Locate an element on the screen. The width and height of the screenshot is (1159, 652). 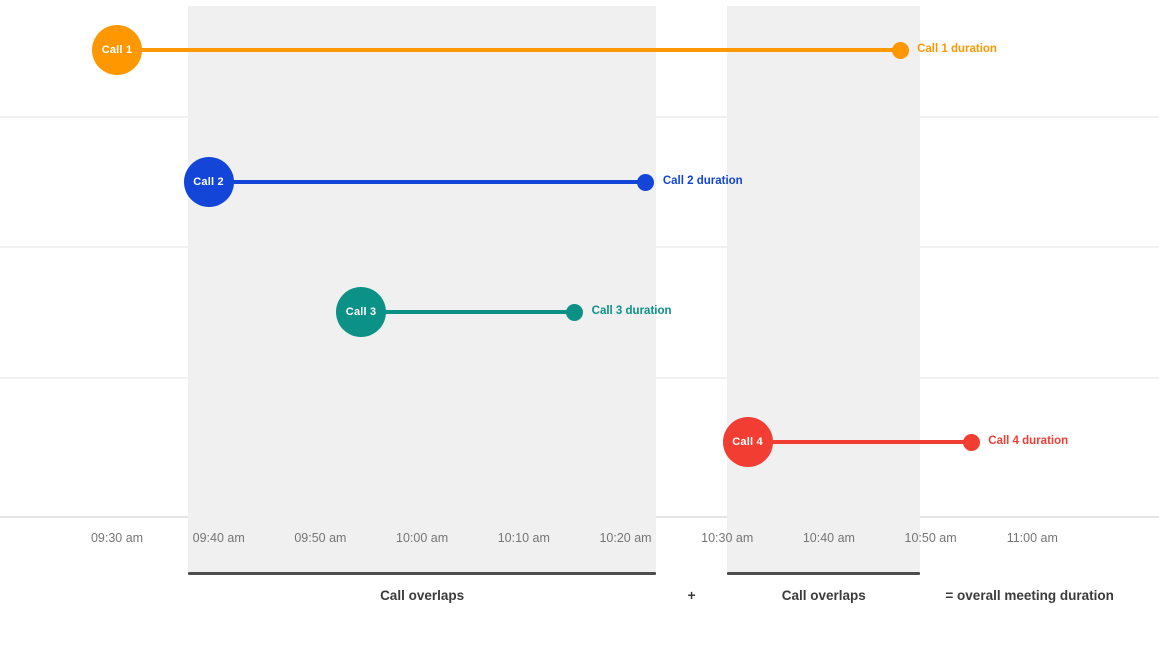
call-start-bubble: Call 4 is located at coordinates (747, 442).